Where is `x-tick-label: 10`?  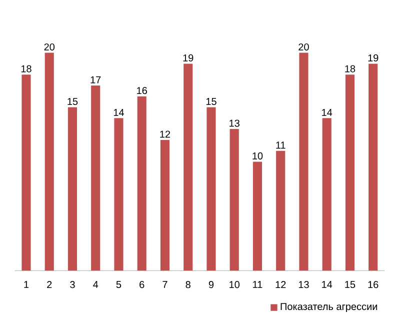 x-tick-label: 10 is located at coordinates (235, 284).